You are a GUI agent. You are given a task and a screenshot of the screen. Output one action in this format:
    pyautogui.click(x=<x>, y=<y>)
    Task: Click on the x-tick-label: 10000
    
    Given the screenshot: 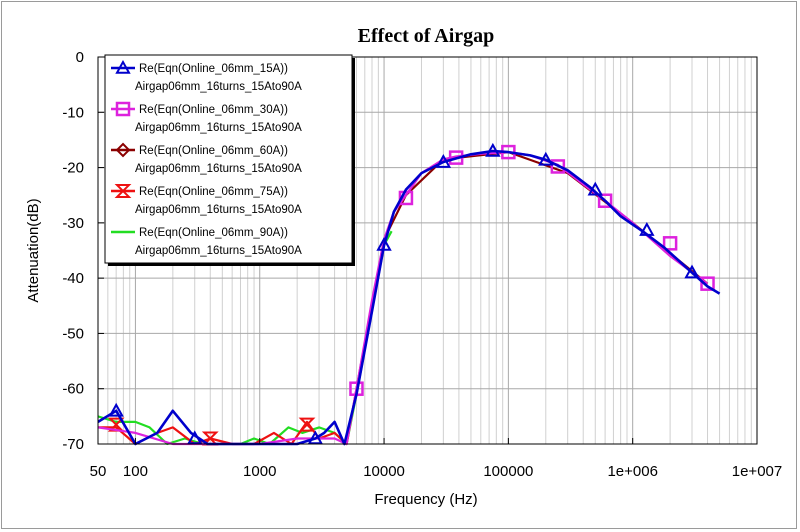 What is the action you would take?
    pyautogui.click(x=384, y=471)
    